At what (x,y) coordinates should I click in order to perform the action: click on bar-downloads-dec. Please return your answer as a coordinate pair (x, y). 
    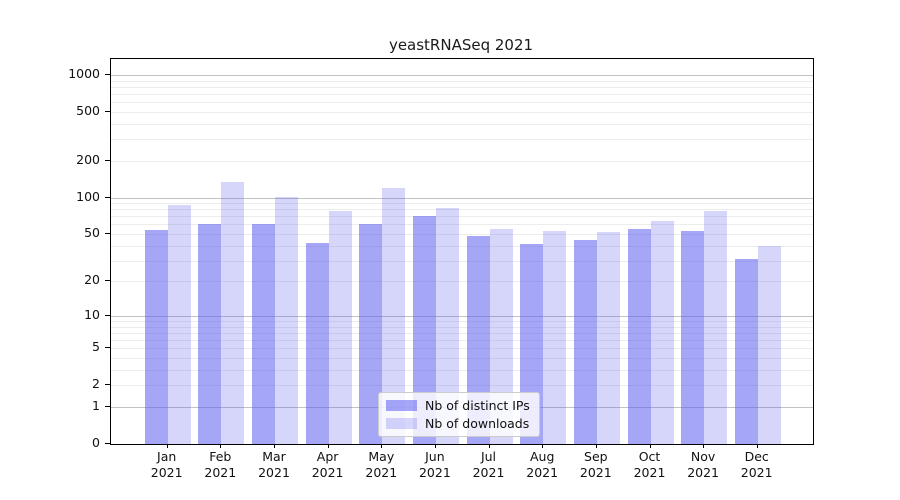
    Looking at the image, I should click on (769, 344).